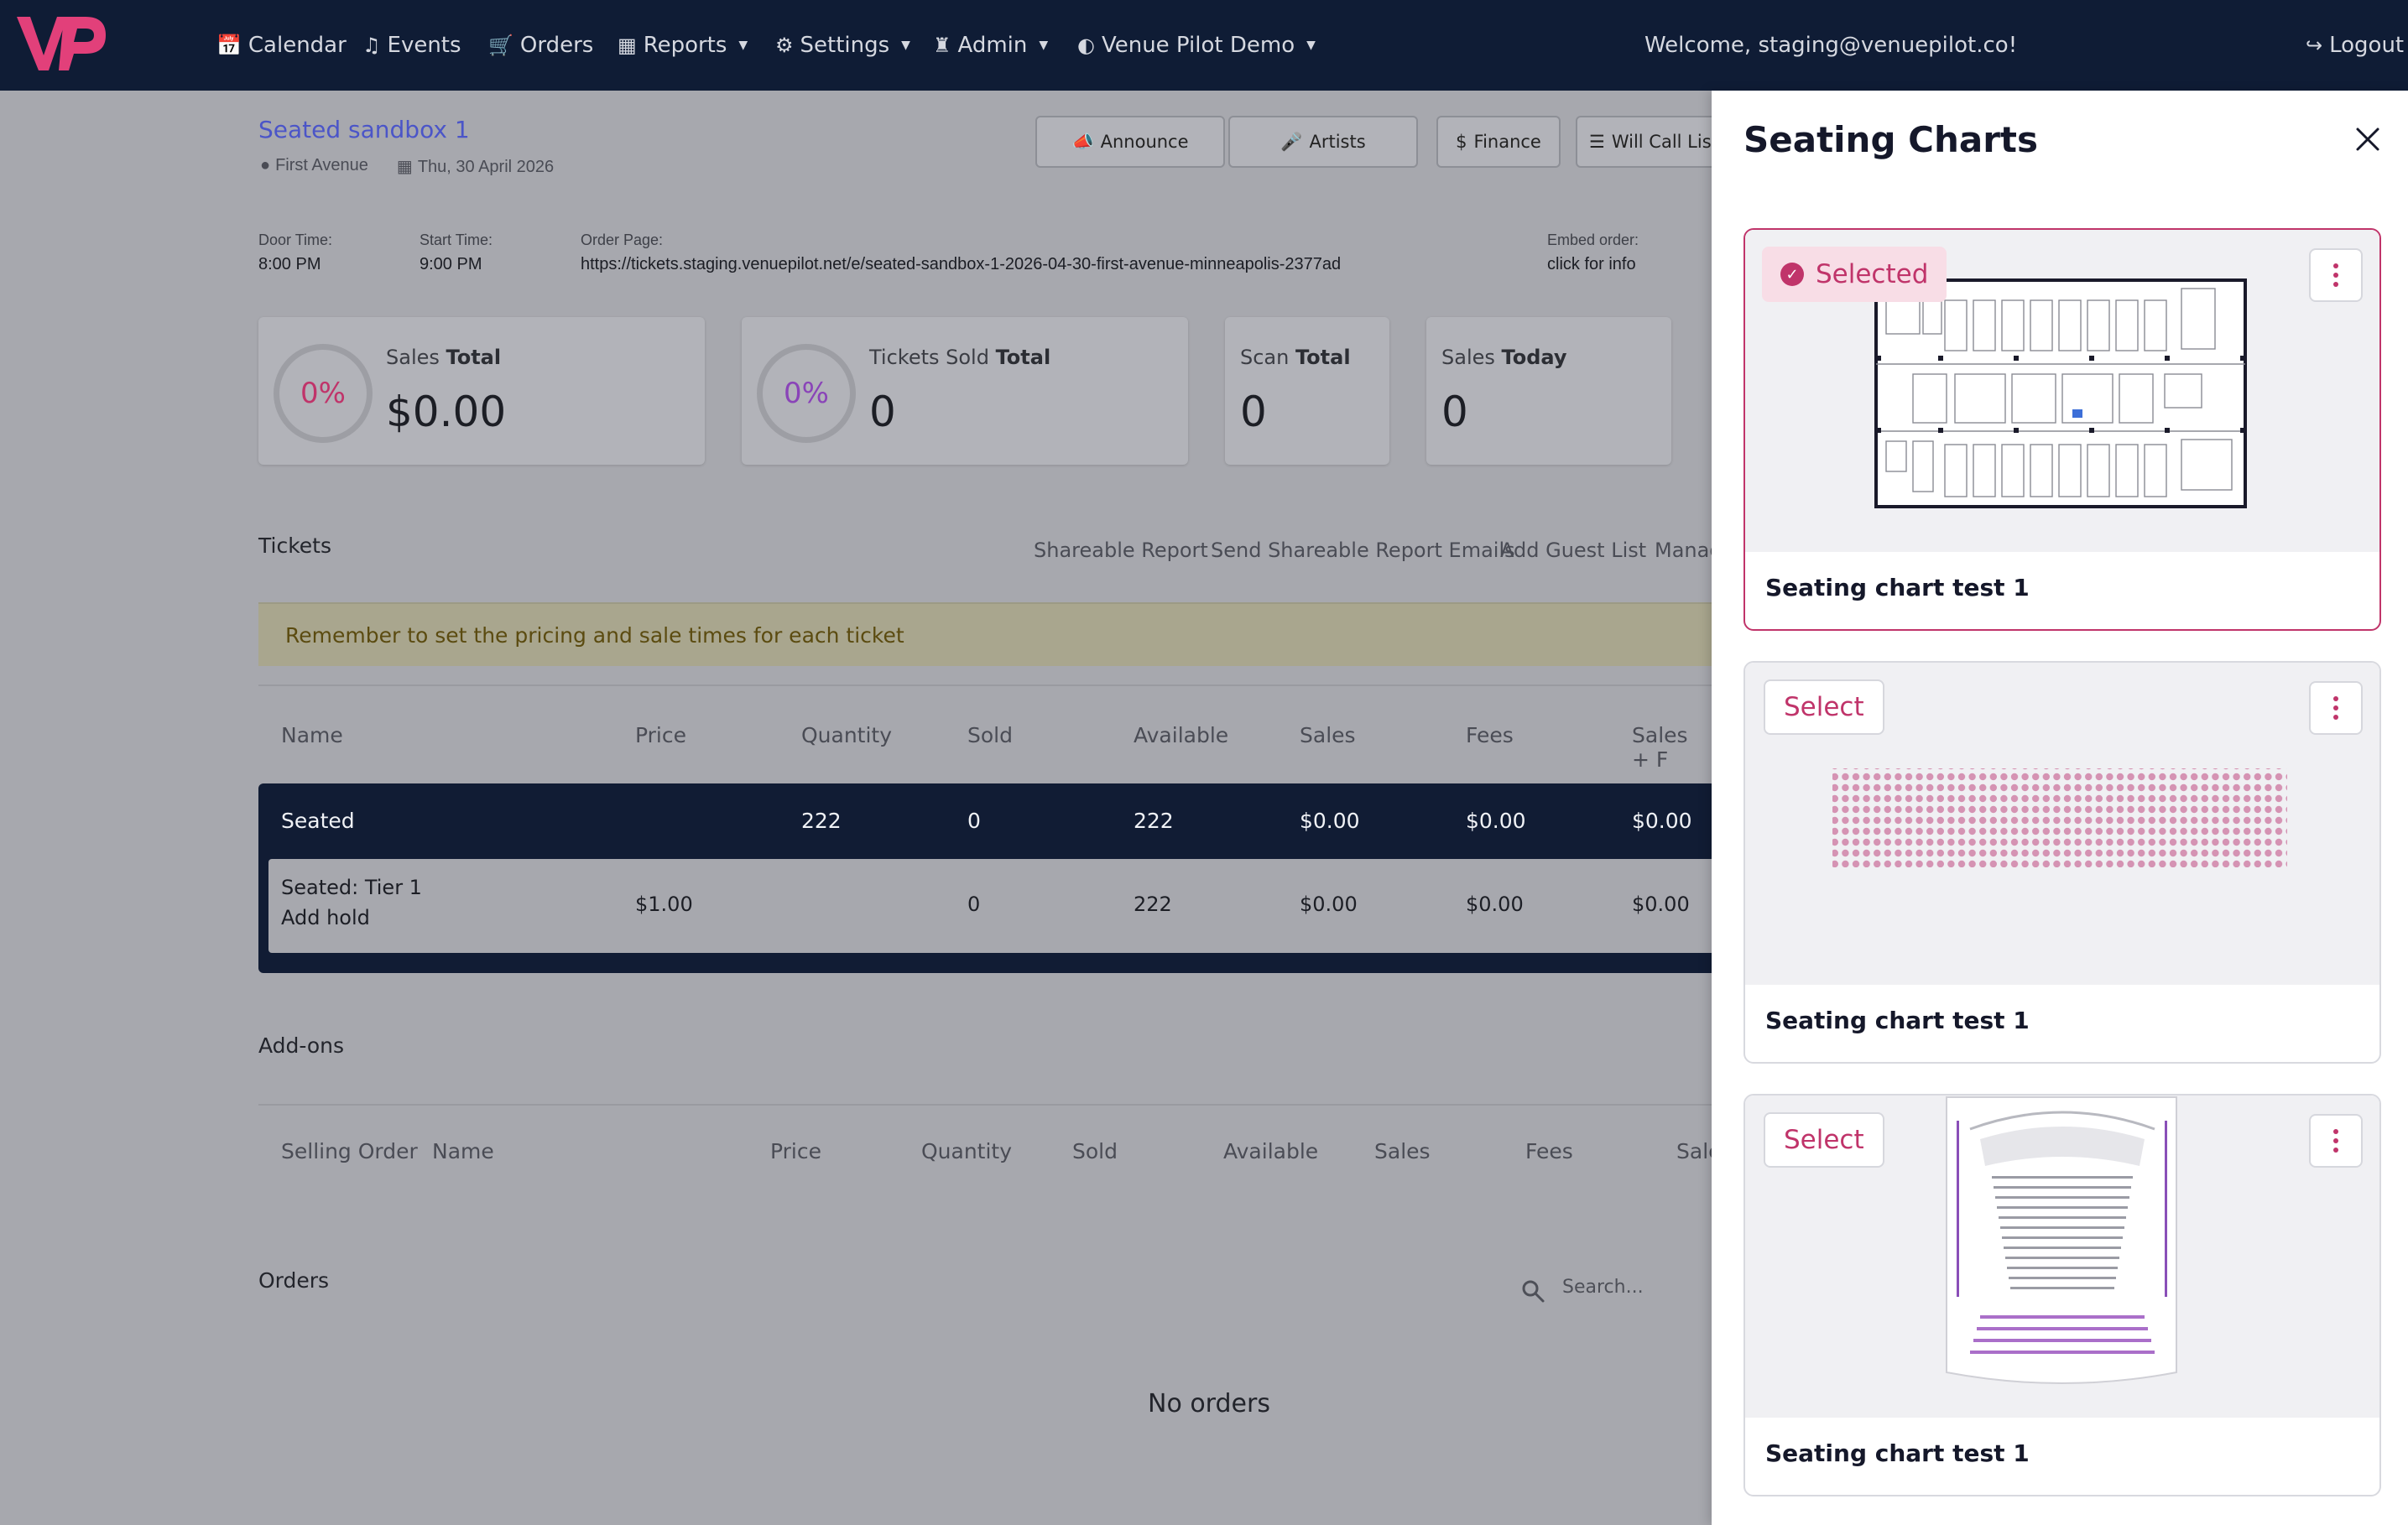 This screenshot has height=1525, width=2408. I want to click on col-name: Name, so click(463, 1151).